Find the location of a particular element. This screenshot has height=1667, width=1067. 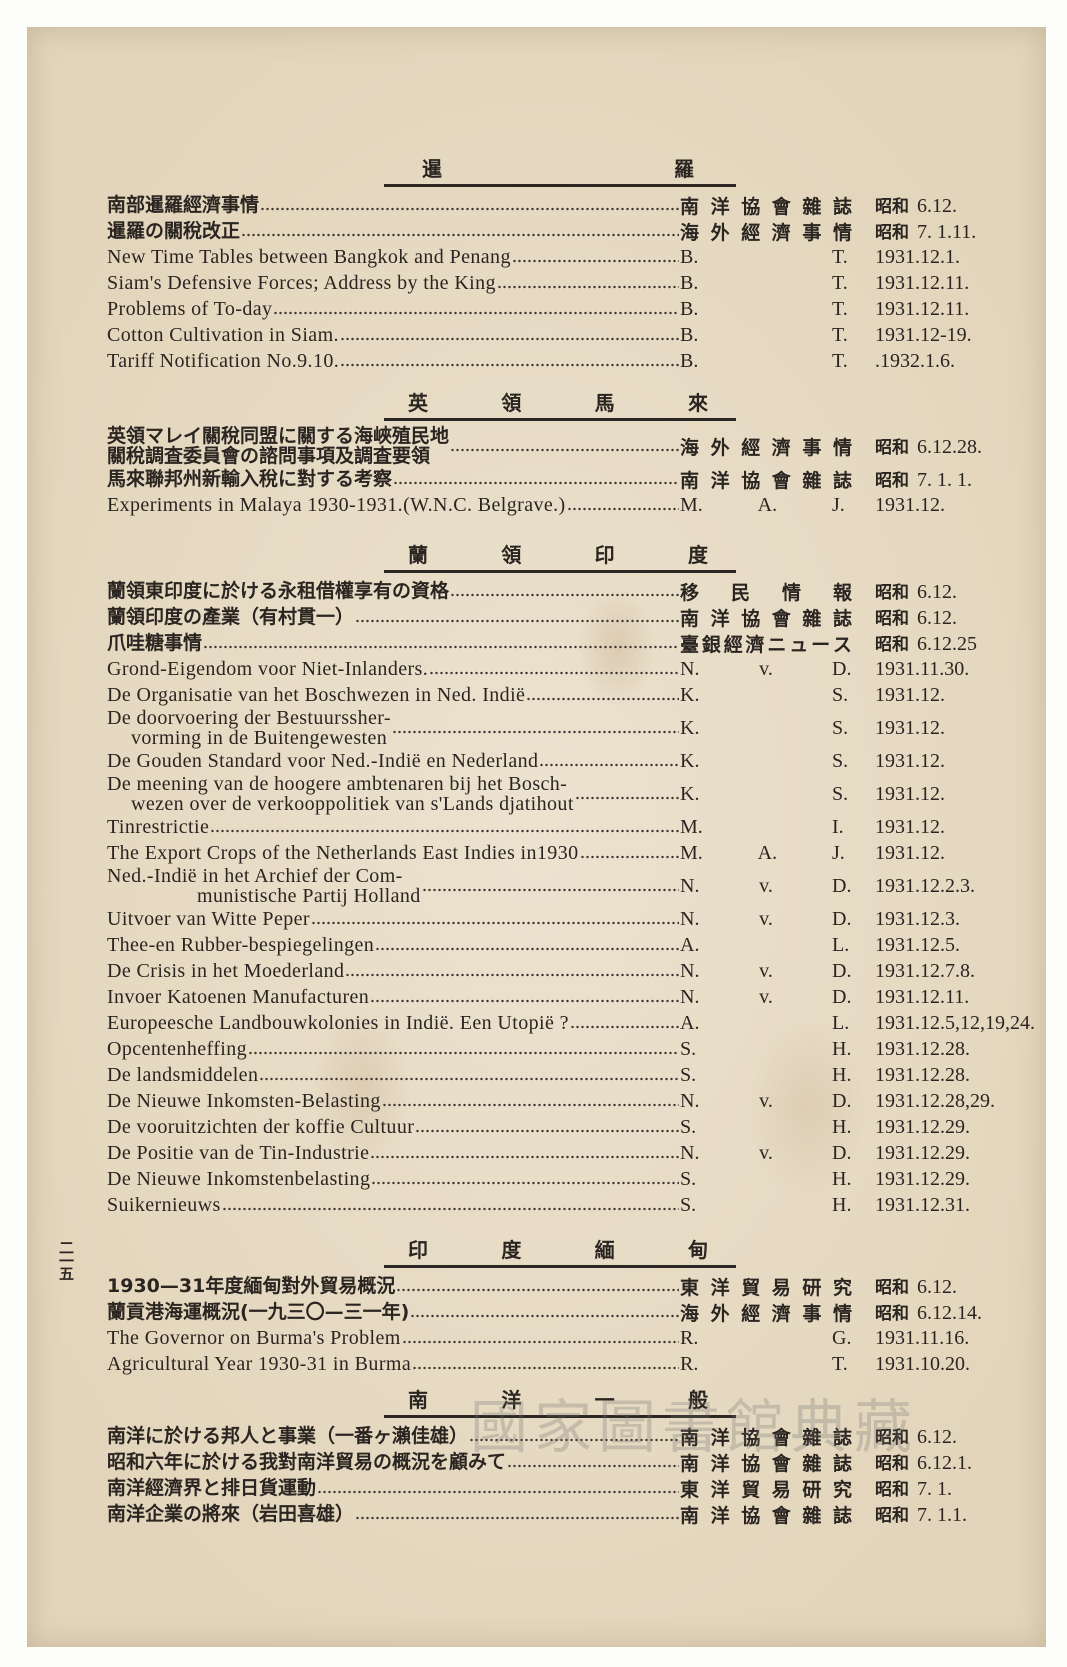

heading-rule is located at coordinates (560, 419).